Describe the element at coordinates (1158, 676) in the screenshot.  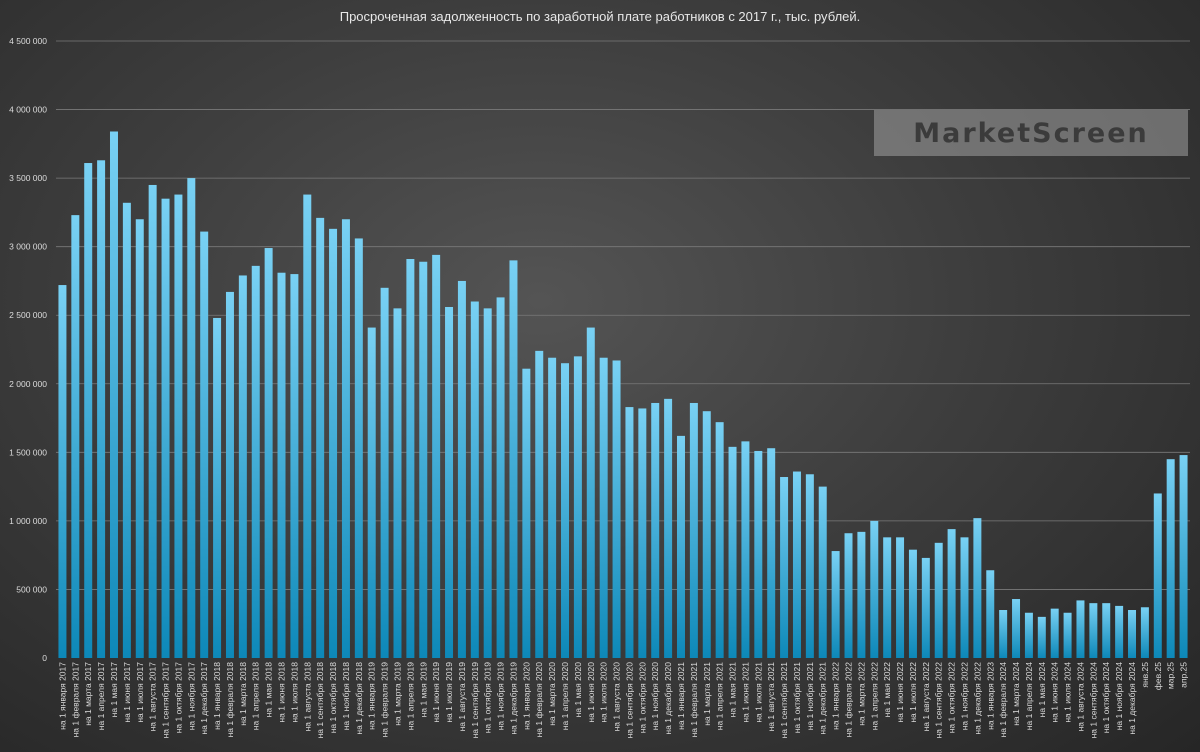
I see `x-tick-label: фев.25` at that location.